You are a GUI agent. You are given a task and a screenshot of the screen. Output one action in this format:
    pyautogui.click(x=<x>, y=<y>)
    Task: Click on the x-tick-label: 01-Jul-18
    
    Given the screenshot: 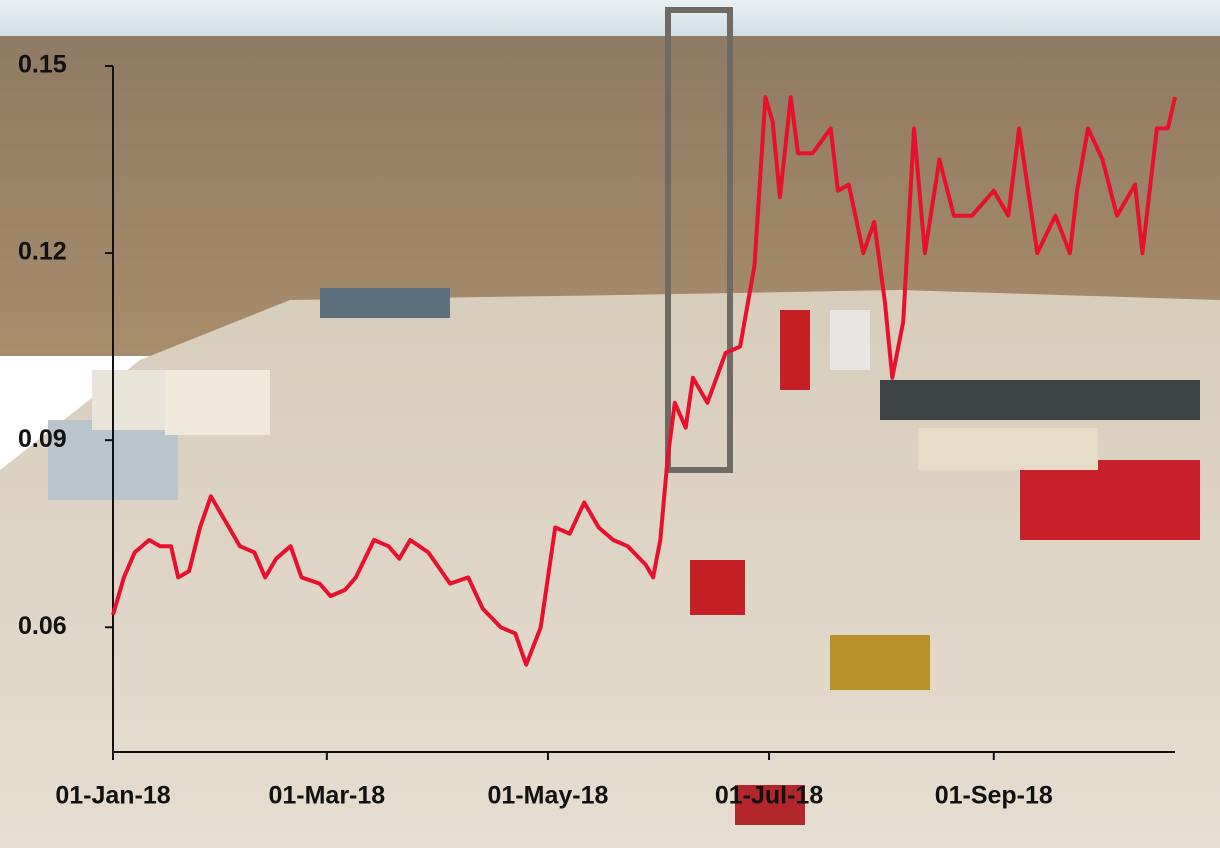 What is the action you would take?
    pyautogui.click(x=769, y=796)
    